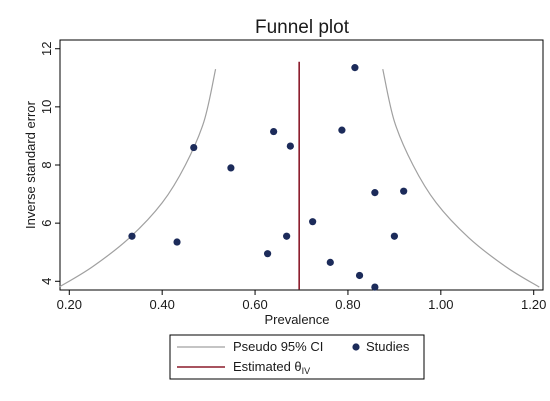 The width and height of the screenshot is (550, 401). I want to click on x-axis-ticks: 0.20 0.40 0.60 0.80 1.00 1.20, so click(301, 301).